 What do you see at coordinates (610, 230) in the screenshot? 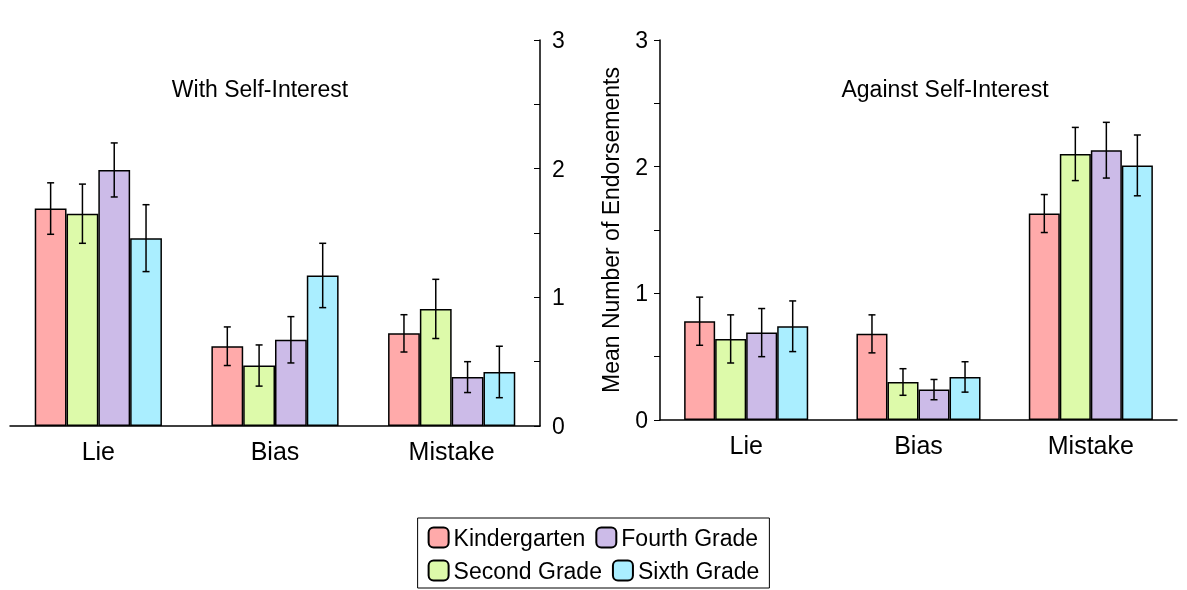
I see `y-axis-title: Mean Number of Endorsements` at bounding box center [610, 230].